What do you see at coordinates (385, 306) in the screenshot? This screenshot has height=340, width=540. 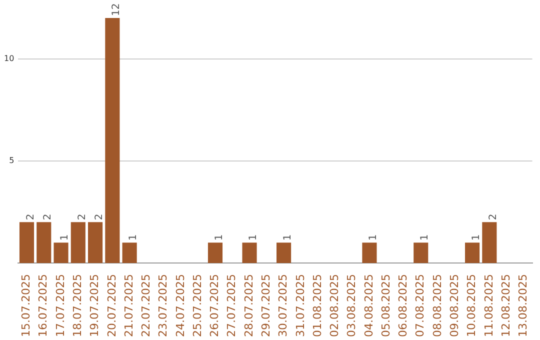 I see `x-tick-label: 05.08.2025` at bounding box center [385, 306].